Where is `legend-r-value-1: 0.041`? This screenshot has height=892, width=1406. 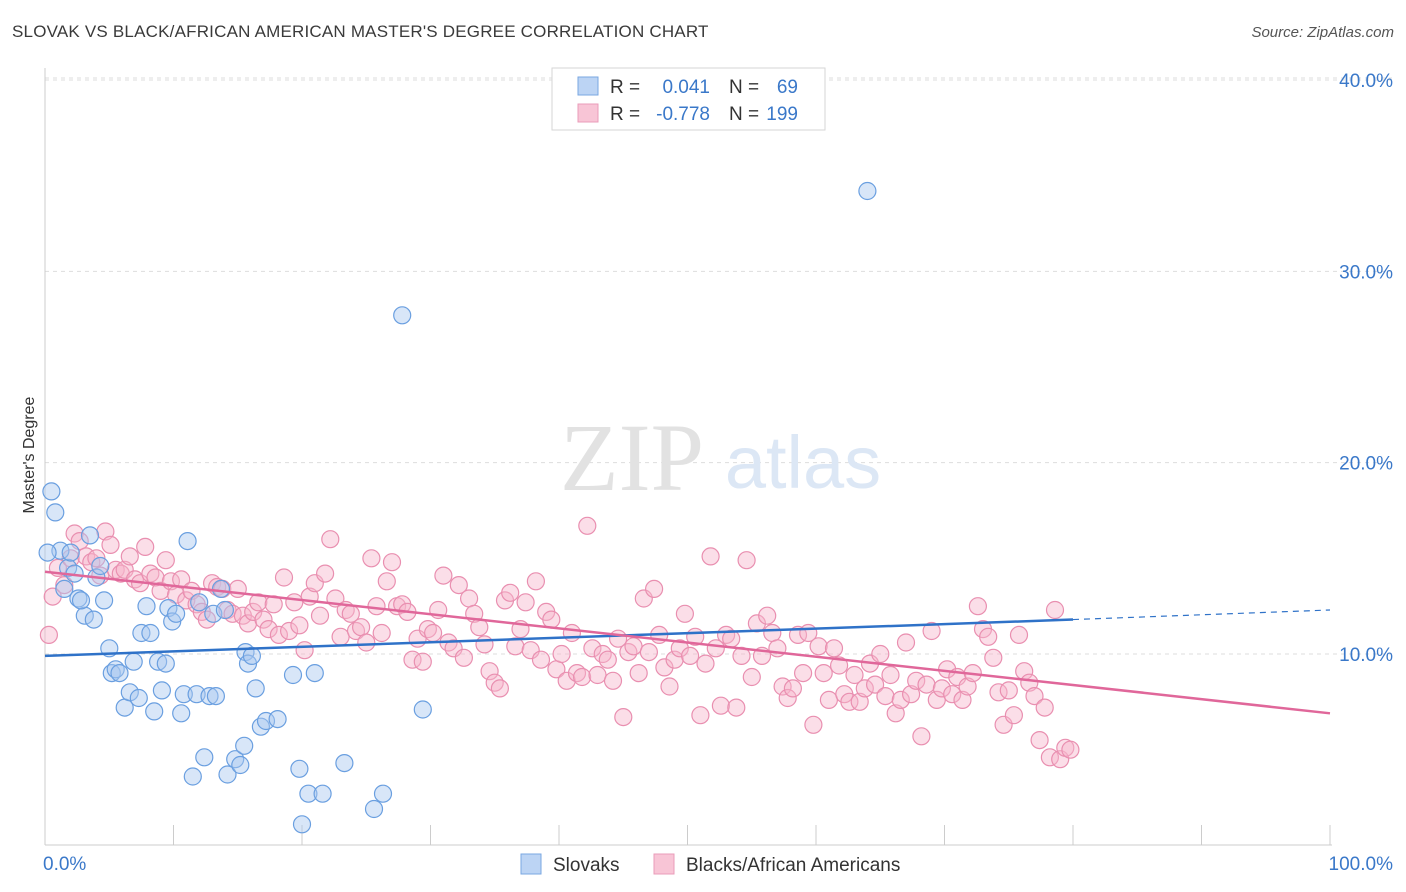 legend-r-value-1: 0.041 is located at coordinates (686, 87).